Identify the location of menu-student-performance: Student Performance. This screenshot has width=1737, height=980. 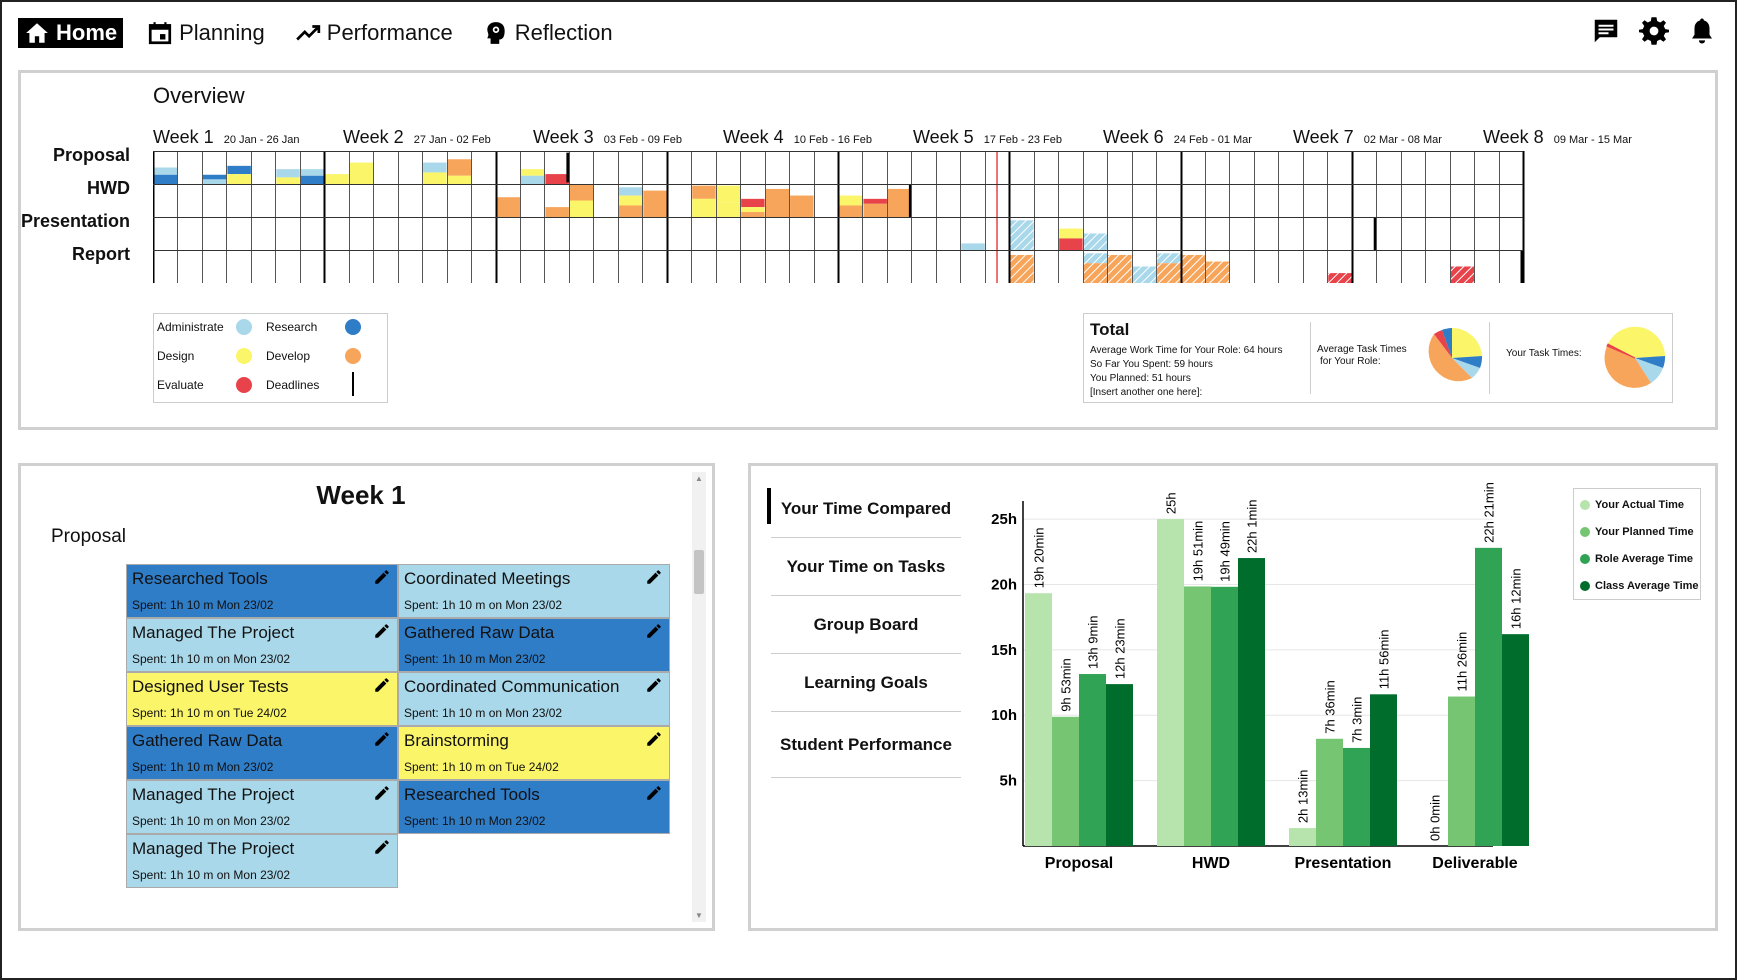
(866, 745).